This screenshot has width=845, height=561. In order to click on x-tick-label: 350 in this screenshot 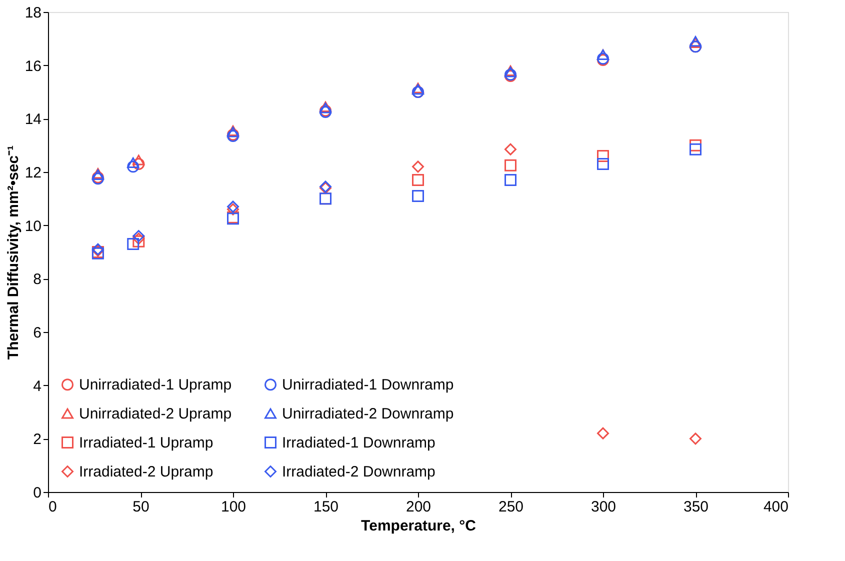, I will do `click(696, 507)`.